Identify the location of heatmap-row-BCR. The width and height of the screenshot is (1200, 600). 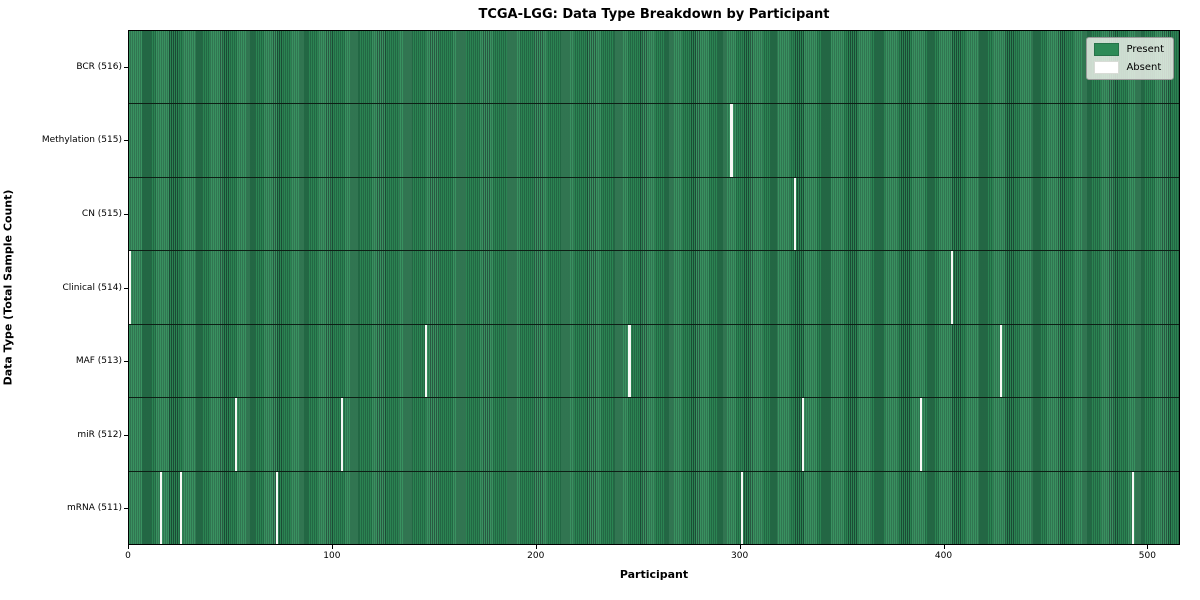
(654, 68).